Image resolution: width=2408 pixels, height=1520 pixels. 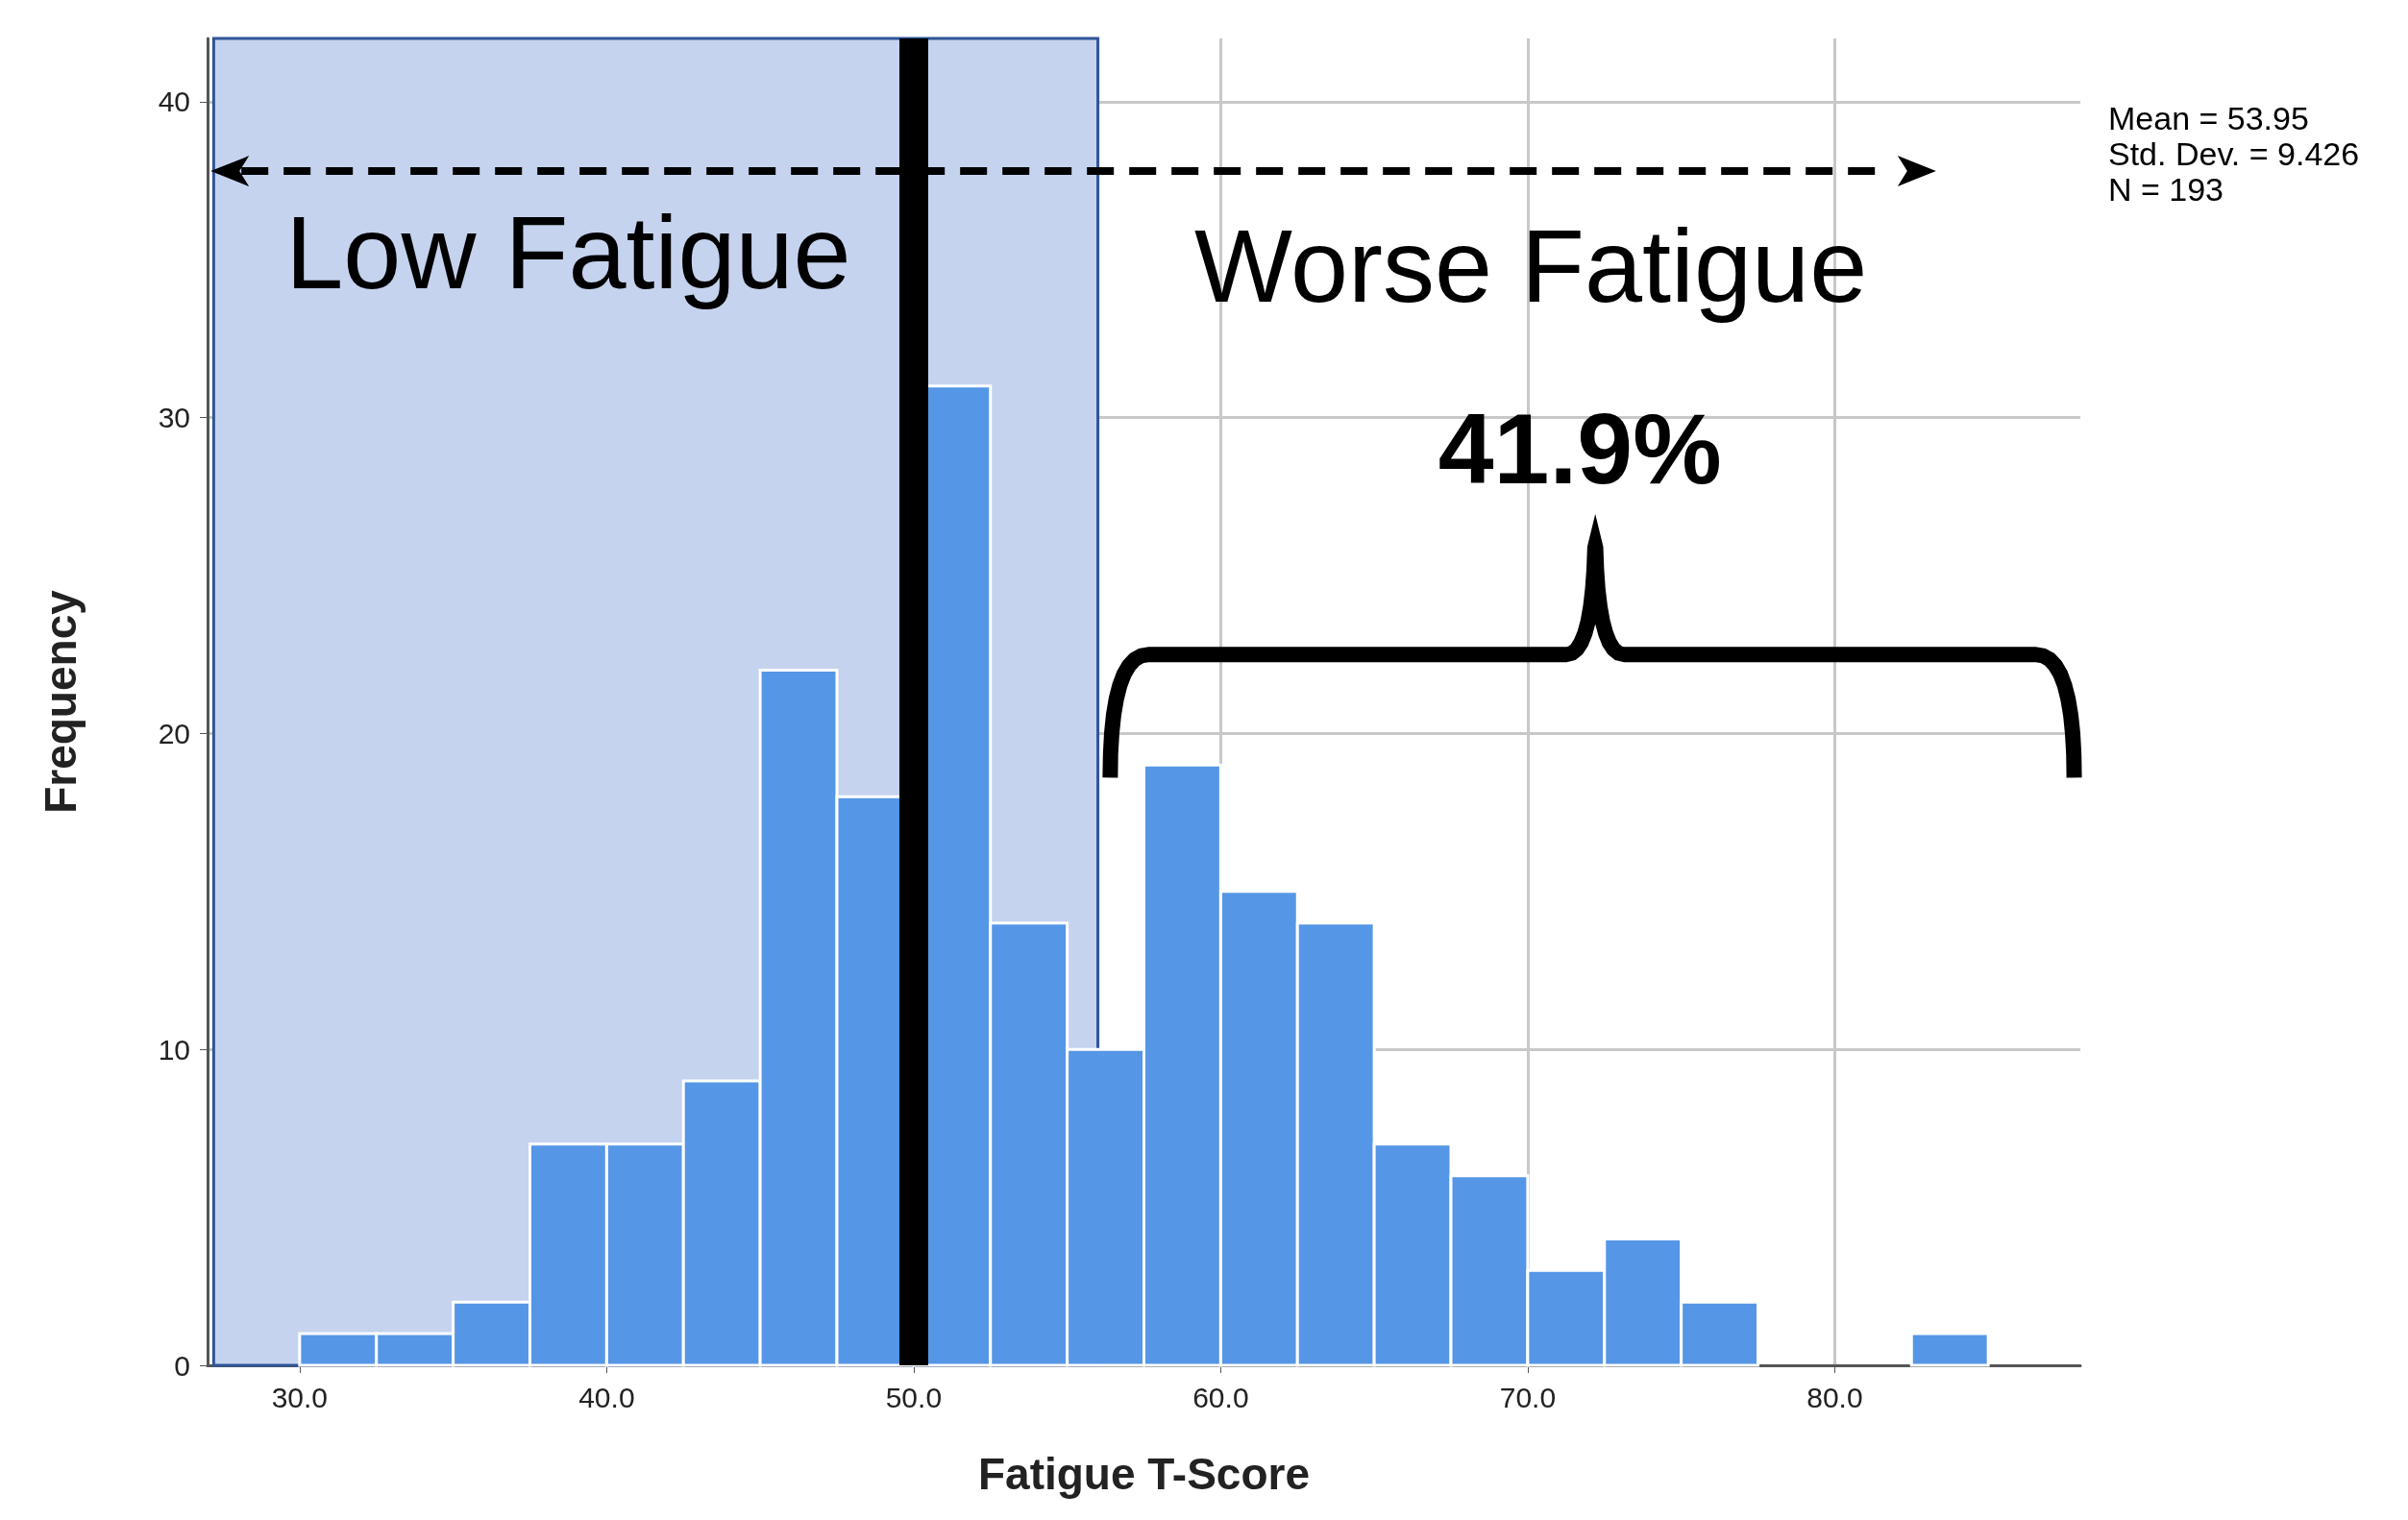 I want to click on annotation: Worse Fatigue, so click(x=1531, y=266).